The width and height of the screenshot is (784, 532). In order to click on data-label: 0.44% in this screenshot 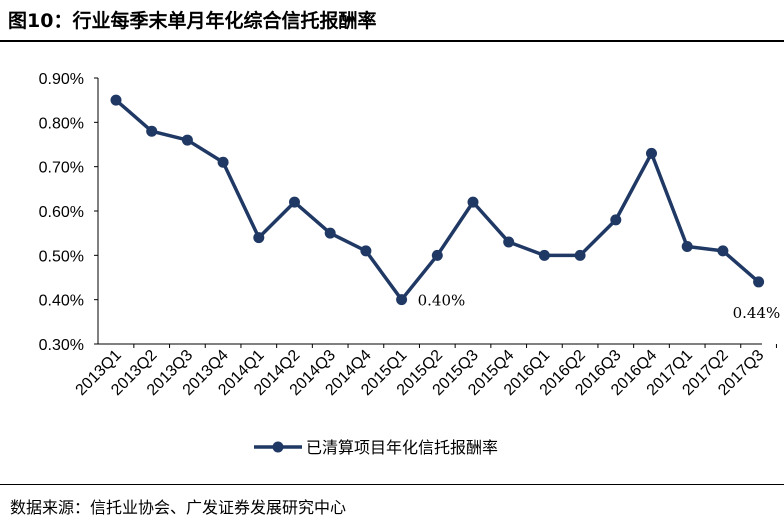, I will do `click(757, 313)`.